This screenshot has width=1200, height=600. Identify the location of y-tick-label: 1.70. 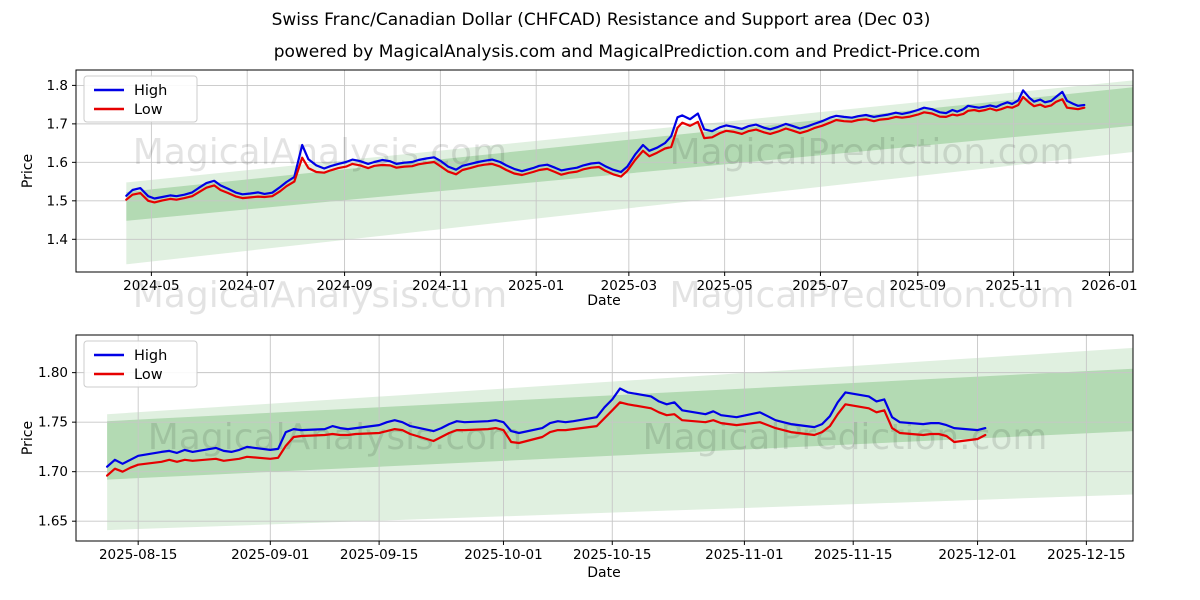
(53, 472).